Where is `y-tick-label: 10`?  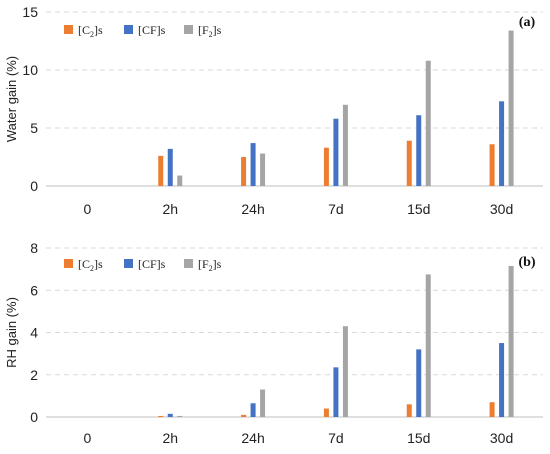
y-tick-label: 10 is located at coordinates (30, 70).